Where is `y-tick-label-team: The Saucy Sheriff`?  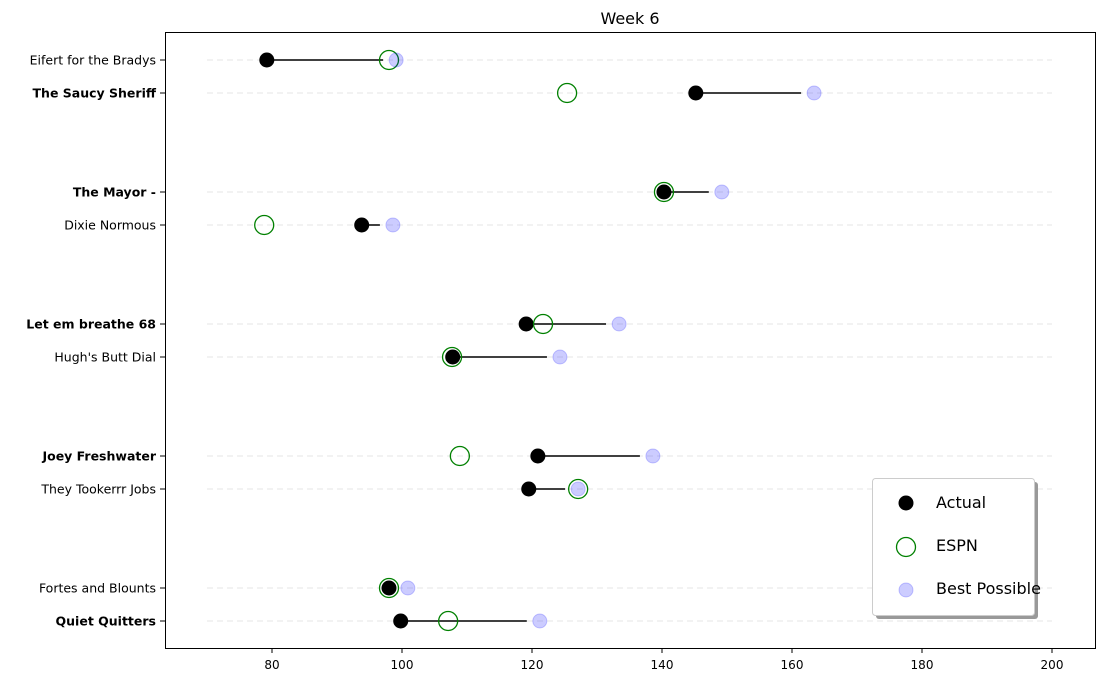
y-tick-label-team: The Saucy Sheriff is located at coordinates (95, 93).